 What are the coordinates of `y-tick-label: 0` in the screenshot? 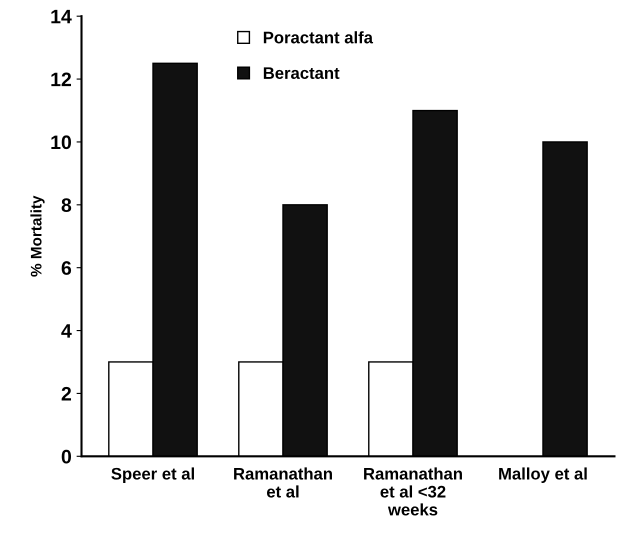 It's located at (66, 457).